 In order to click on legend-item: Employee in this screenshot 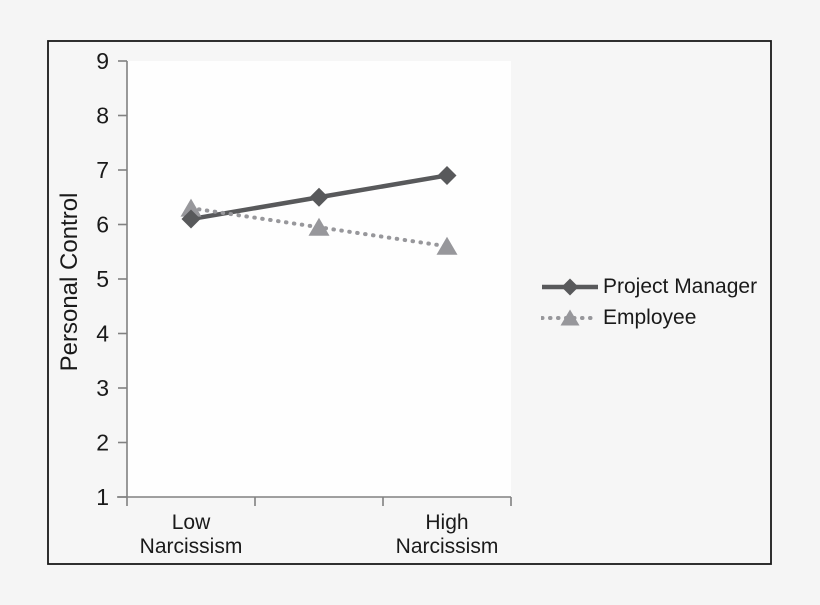, I will do `click(649, 318)`.